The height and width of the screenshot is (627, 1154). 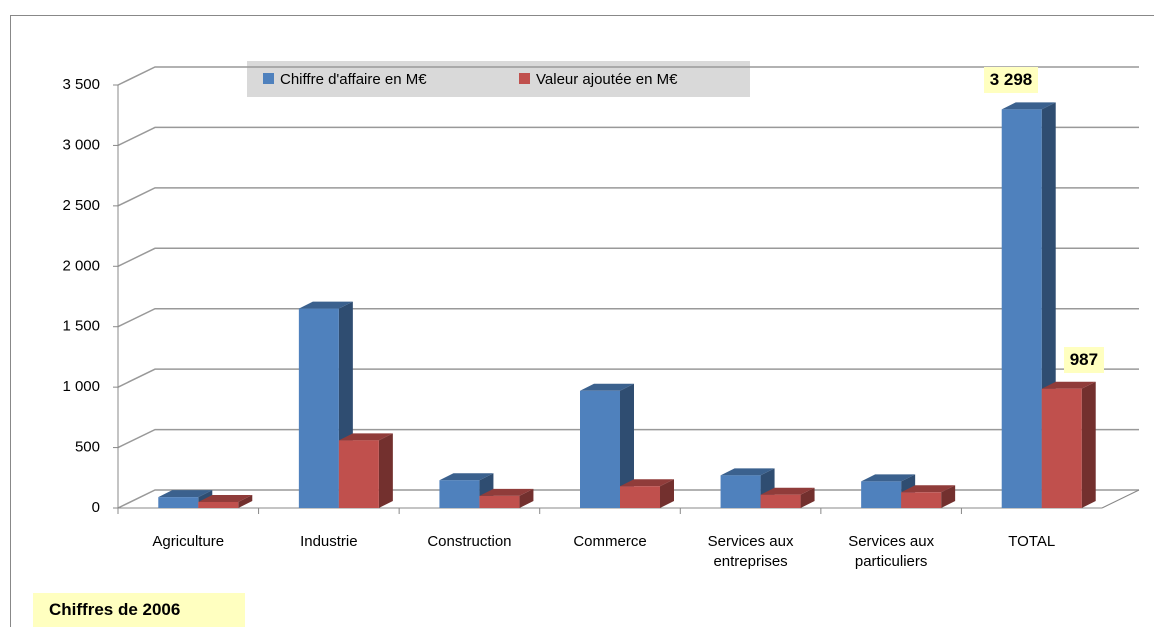 What do you see at coordinates (87, 447) in the screenshot?
I see `y-tick-label: 500` at bounding box center [87, 447].